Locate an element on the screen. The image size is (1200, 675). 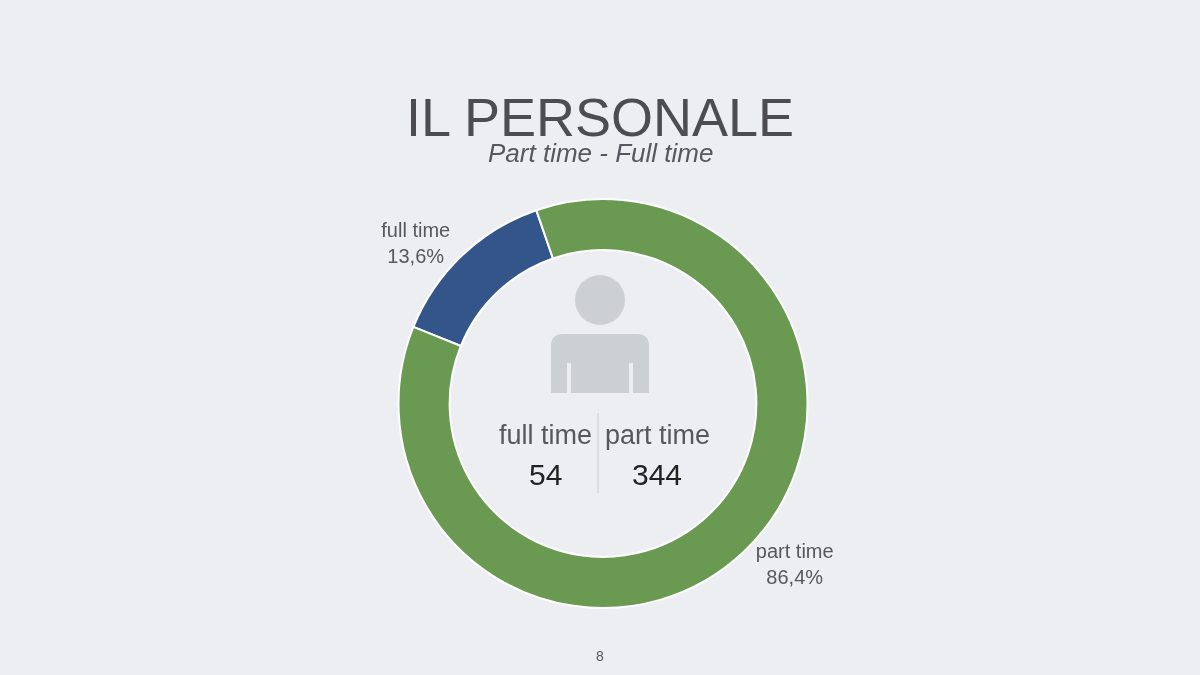
text: part time is located at coordinates (658, 435).